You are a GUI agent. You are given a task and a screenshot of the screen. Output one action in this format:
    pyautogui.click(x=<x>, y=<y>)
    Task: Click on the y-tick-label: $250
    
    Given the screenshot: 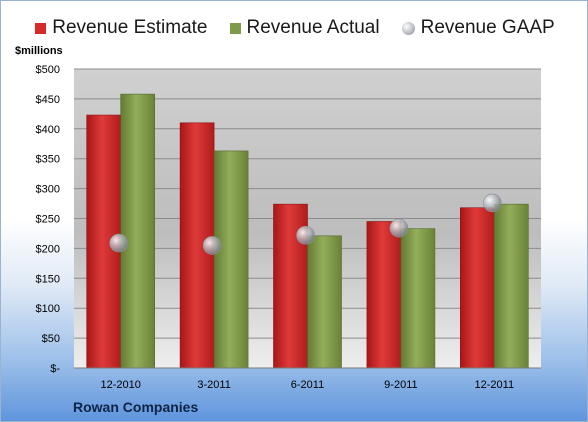 What is the action you would take?
    pyautogui.click(x=48, y=220)
    